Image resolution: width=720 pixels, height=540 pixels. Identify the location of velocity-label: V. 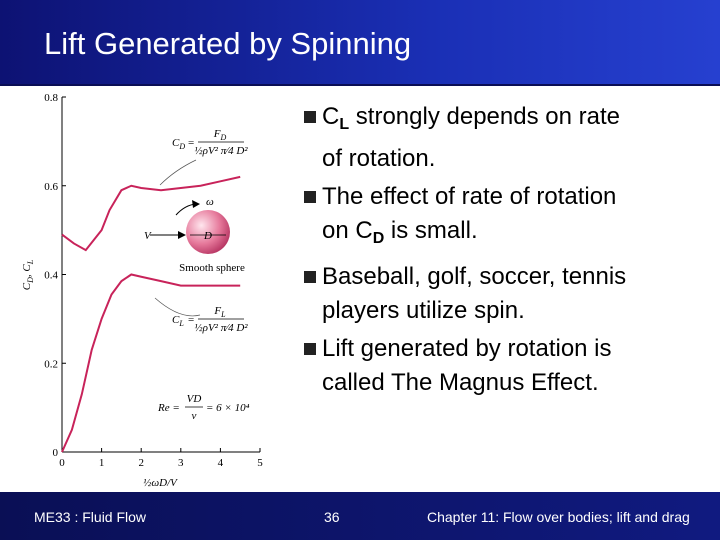
(148, 236).